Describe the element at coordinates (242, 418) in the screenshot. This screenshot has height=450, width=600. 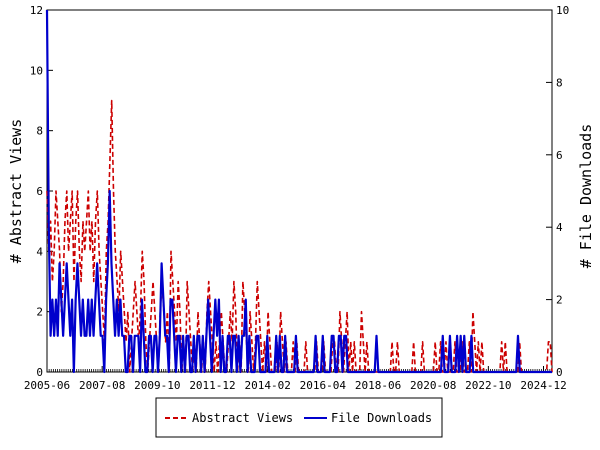
I see `legend-label-abstract-views: Abstract Views` at that location.